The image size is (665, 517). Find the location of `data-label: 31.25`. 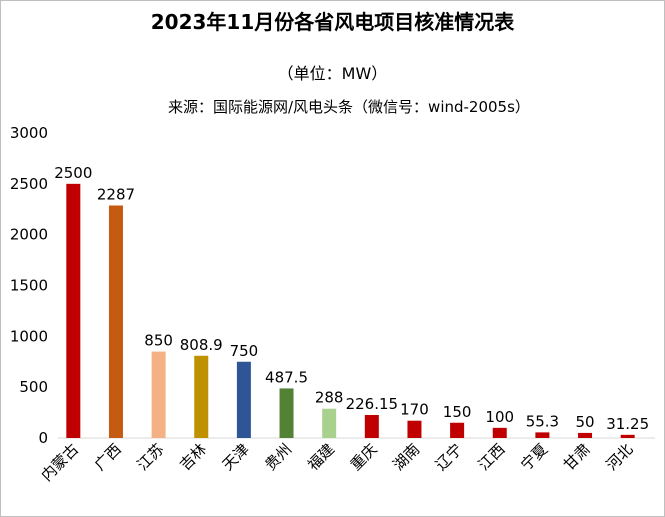

data-label: 31.25 is located at coordinates (627, 424).